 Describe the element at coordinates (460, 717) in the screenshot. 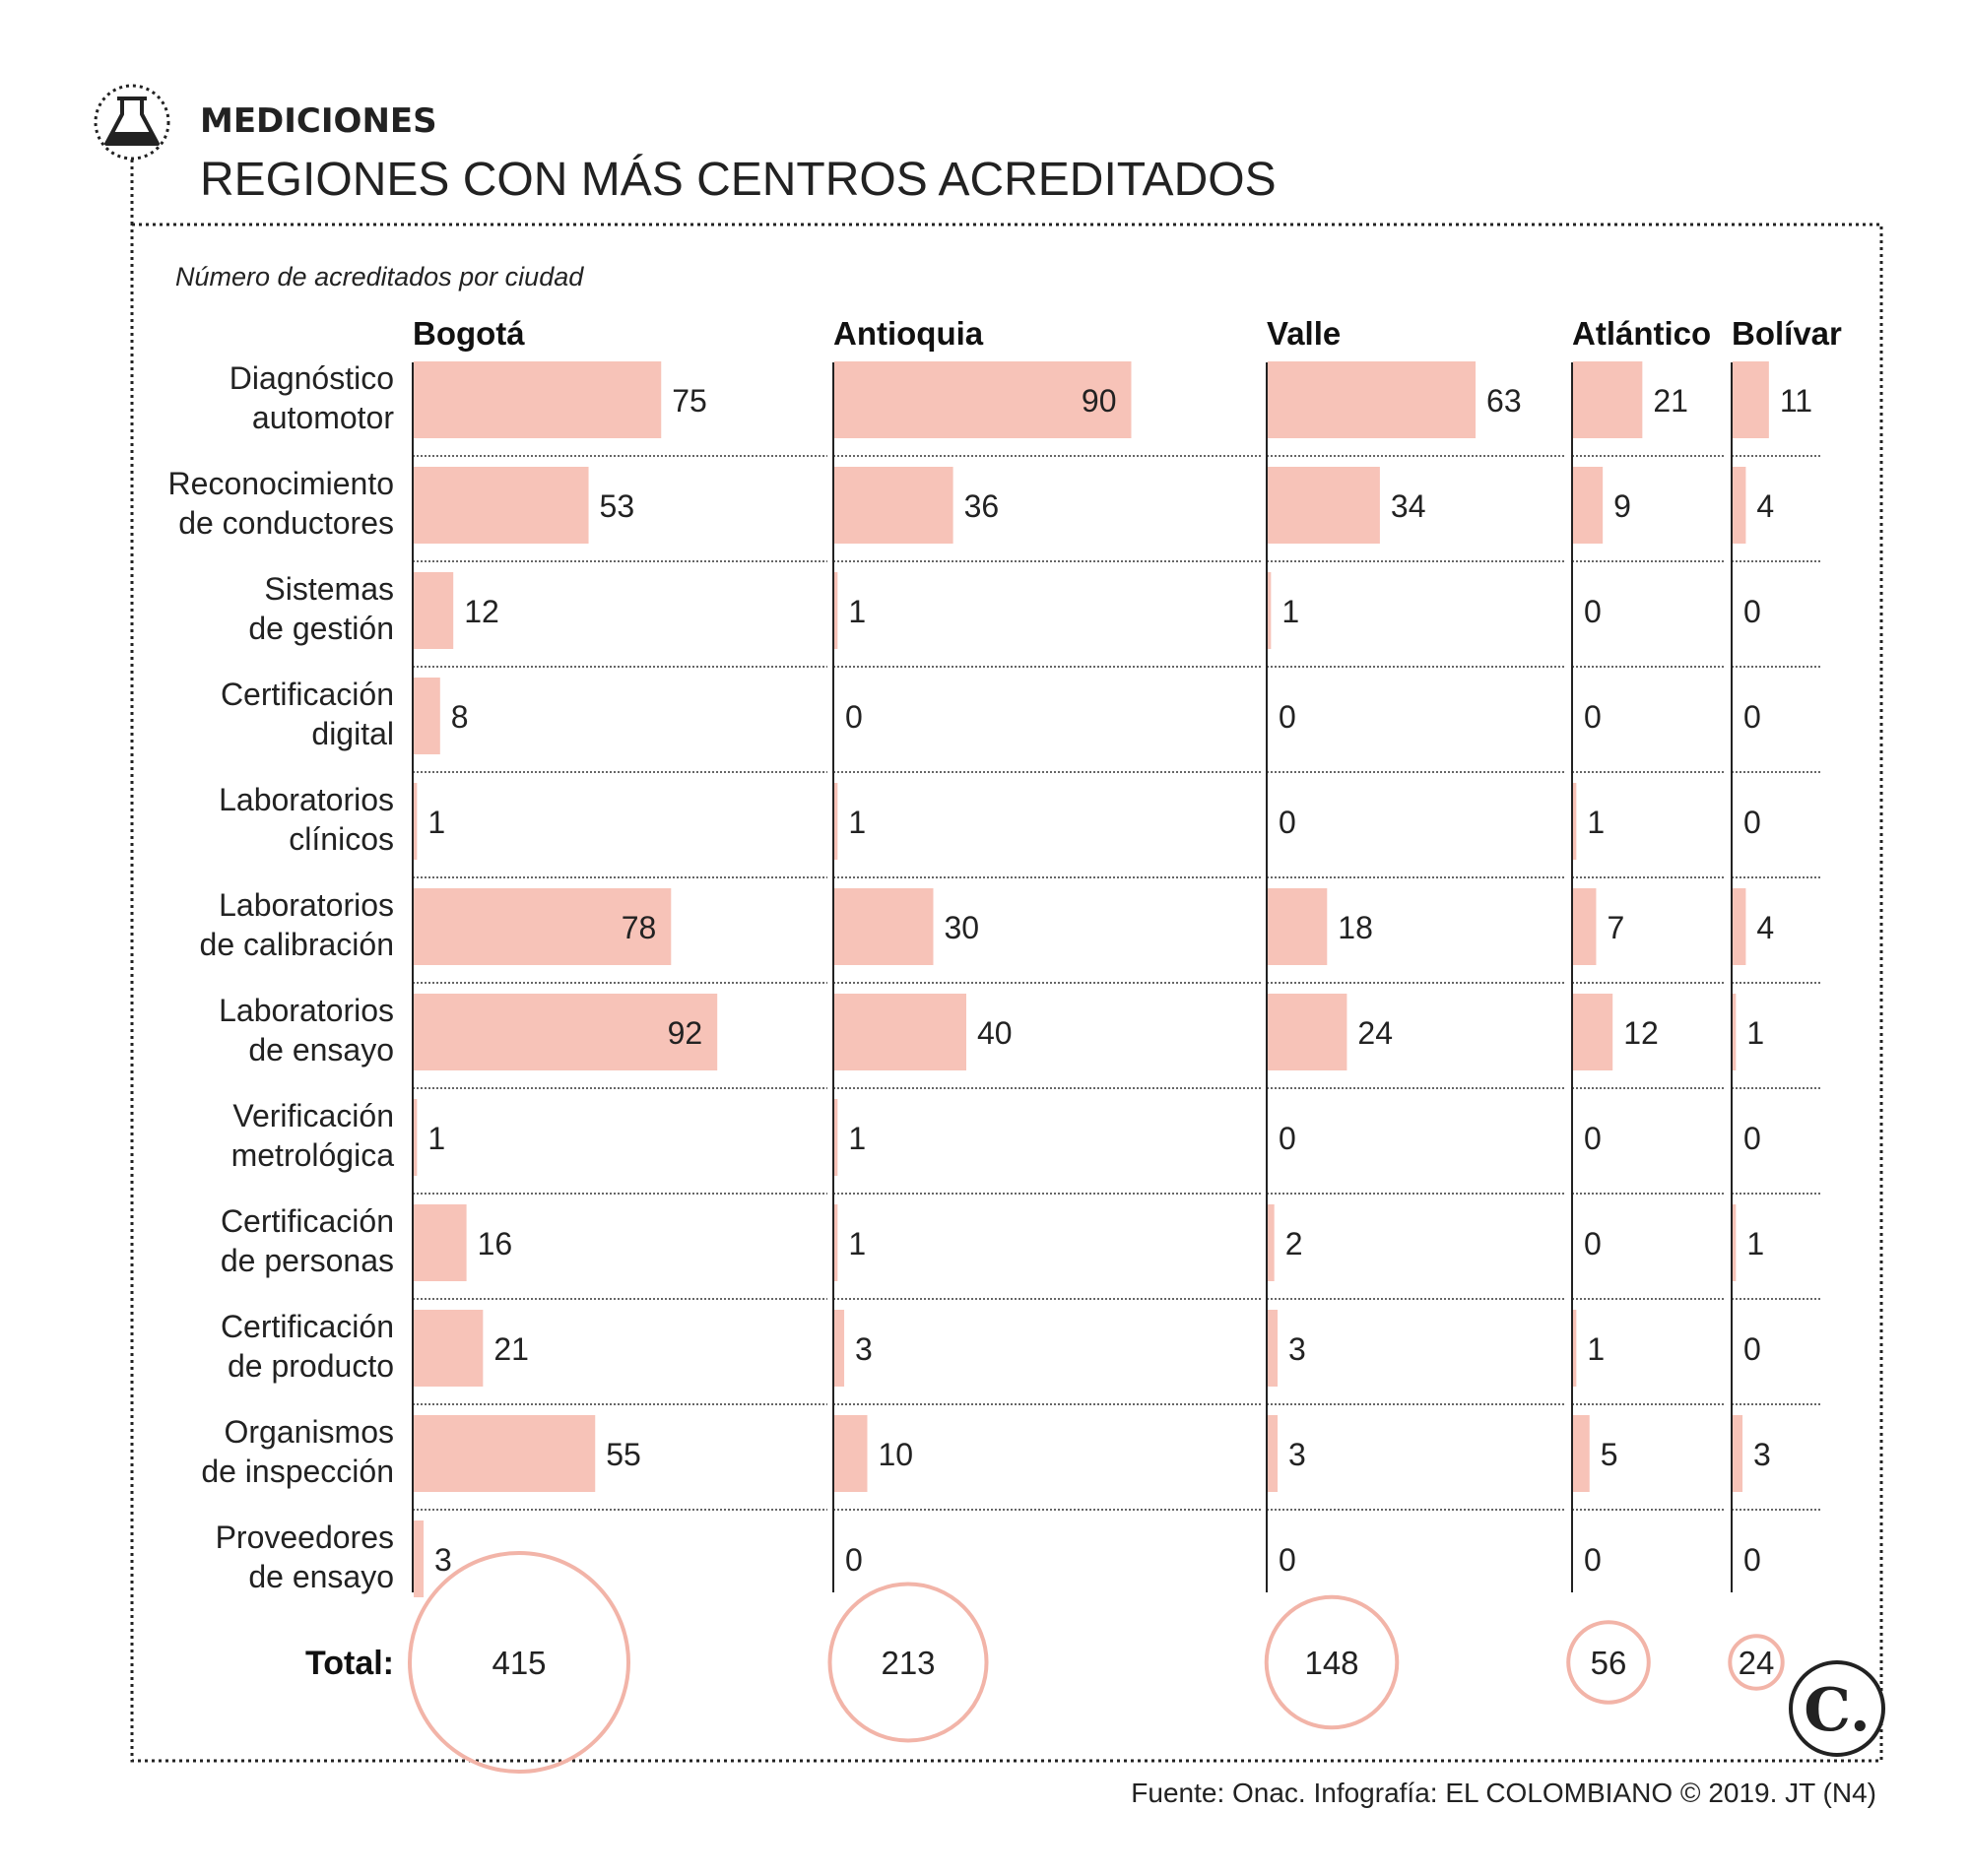

I see `value-label: 8` at that location.